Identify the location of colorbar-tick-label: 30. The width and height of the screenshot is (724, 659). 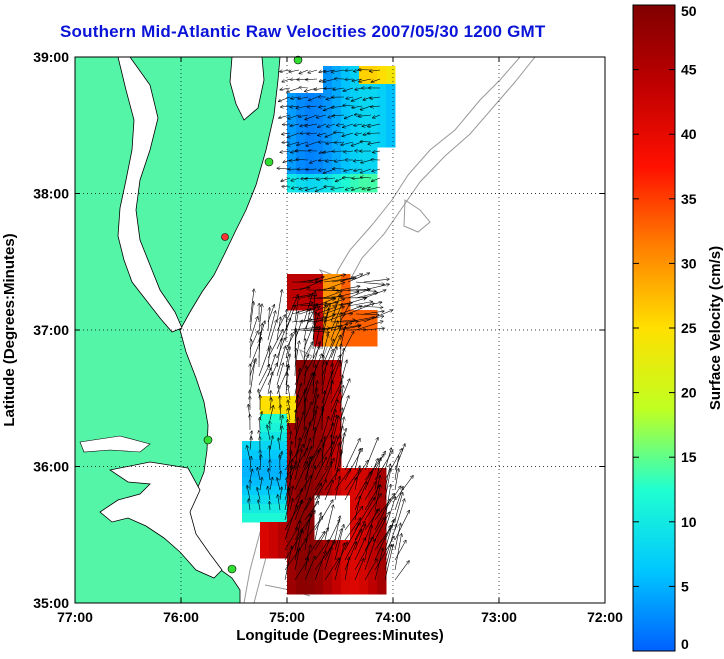
(689, 263).